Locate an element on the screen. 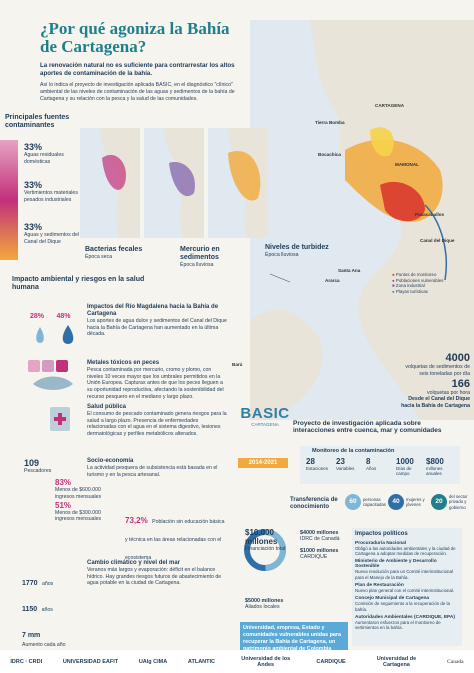 The image size is (474, 673). stat-number: 4000 is located at coordinates (457, 358).